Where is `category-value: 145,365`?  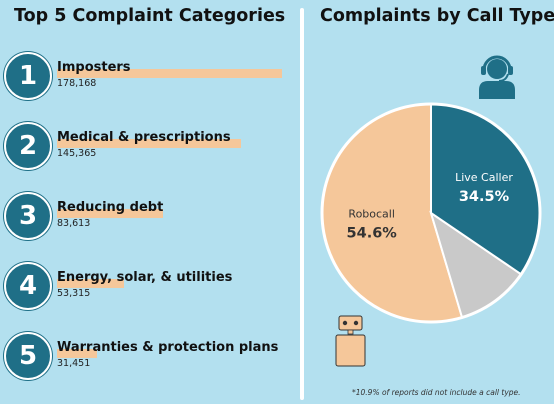 category-value: 145,365 is located at coordinates (77, 153).